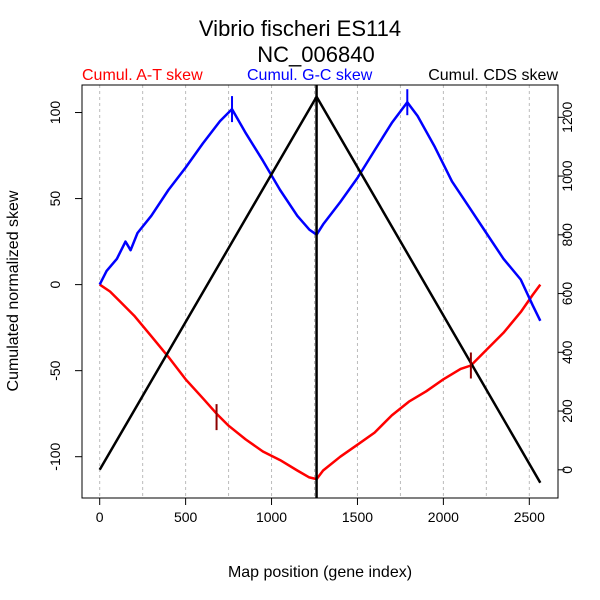  What do you see at coordinates (55, 285) in the screenshot?
I see `y-left-tick-label: 0` at bounding box center [55, 285].